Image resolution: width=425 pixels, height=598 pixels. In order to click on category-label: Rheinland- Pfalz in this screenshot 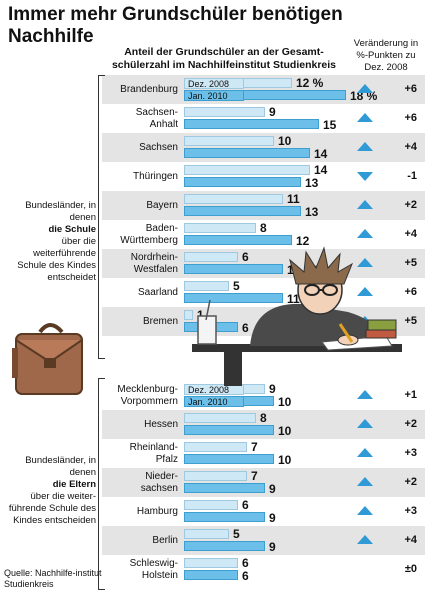, I will do `click(153, 453)`.